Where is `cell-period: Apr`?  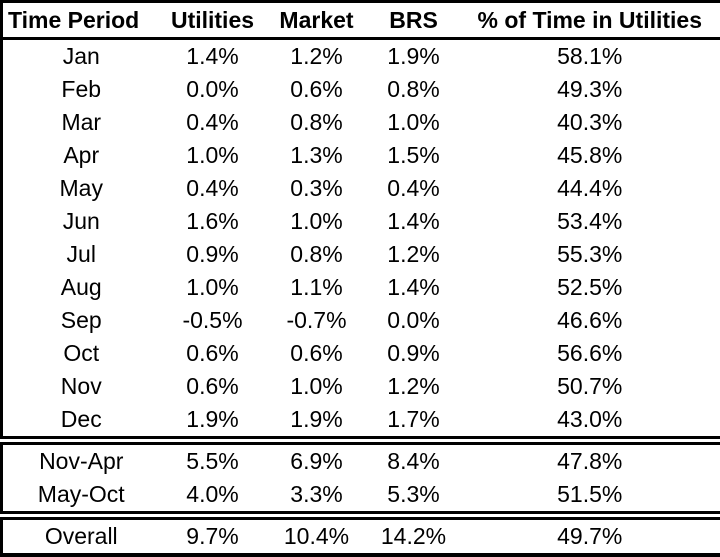 cell-period: Apr is located at coordinates (81, 155).